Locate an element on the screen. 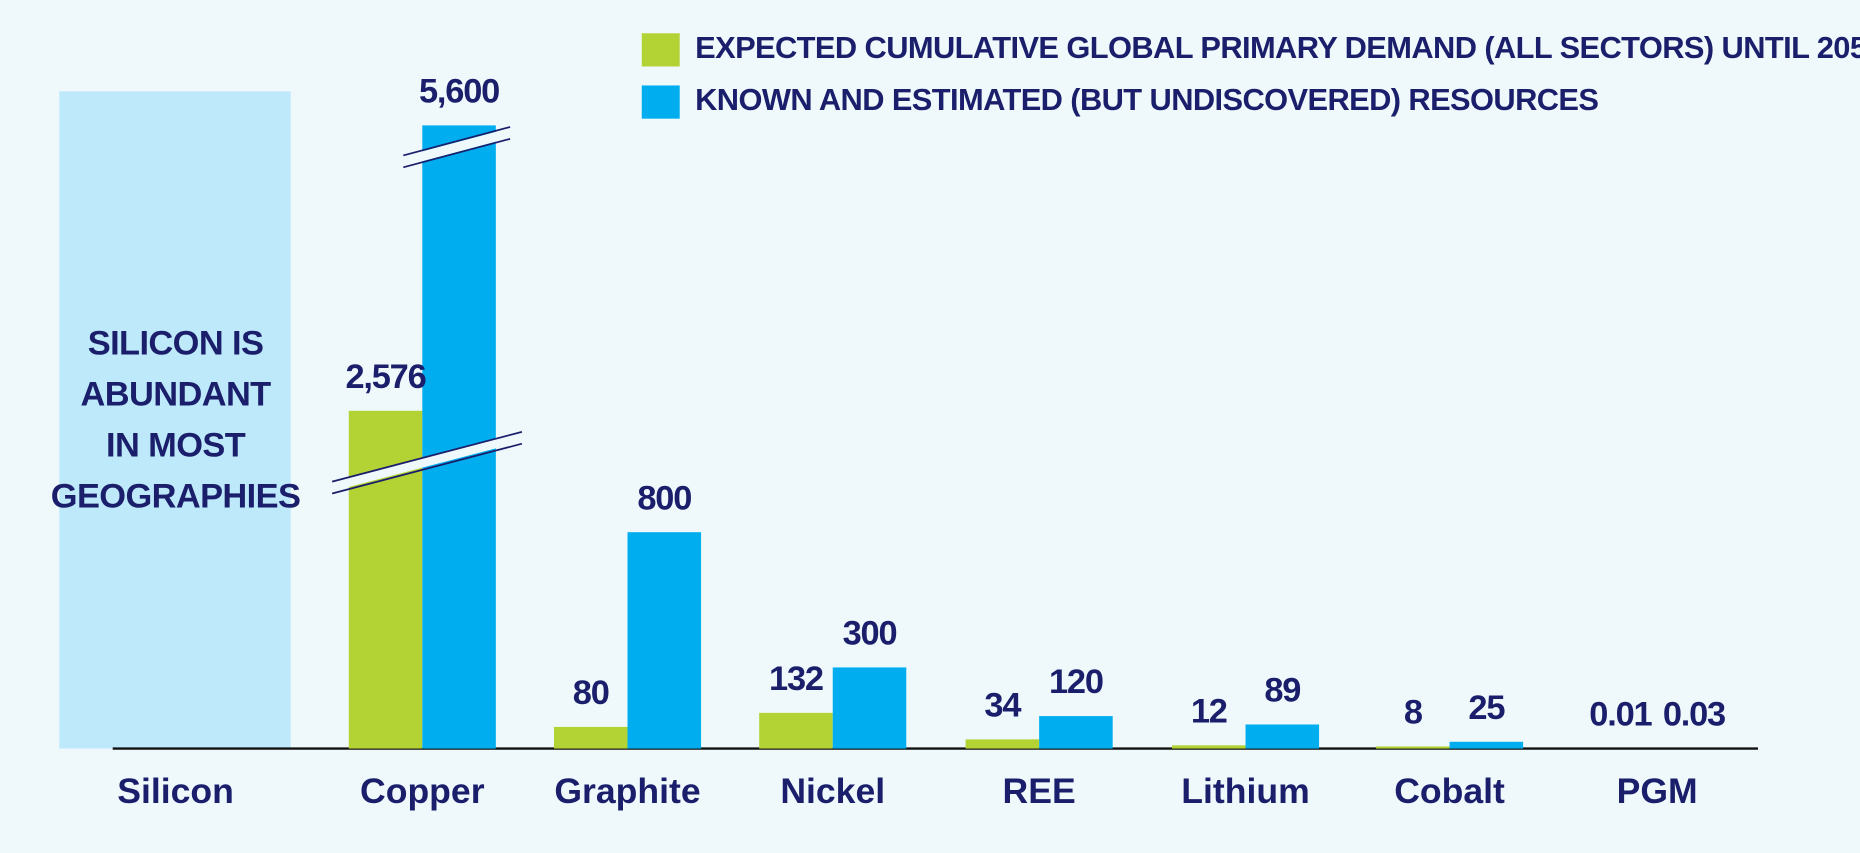  data-label: 0.03 is located at coordinates (1694, 715).